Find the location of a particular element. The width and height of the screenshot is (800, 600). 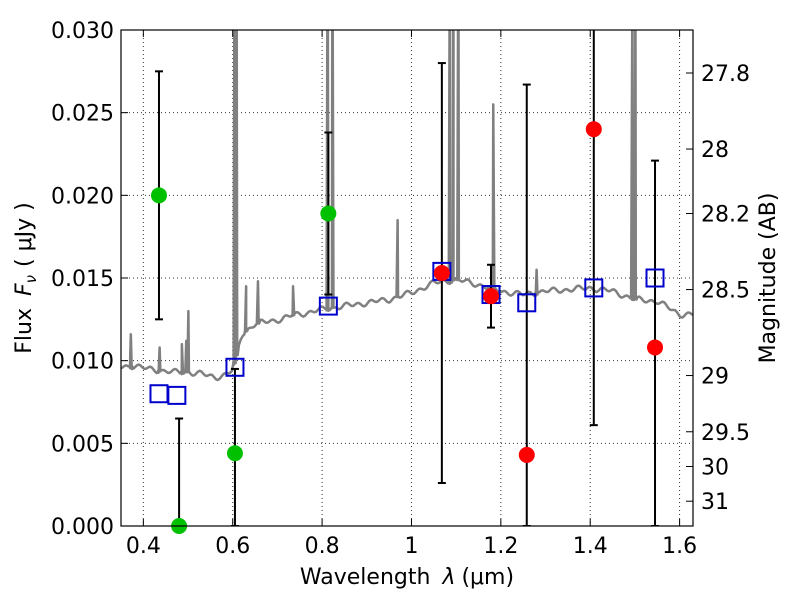

x-tick-label: 1 is located at coordinates (411, 546).